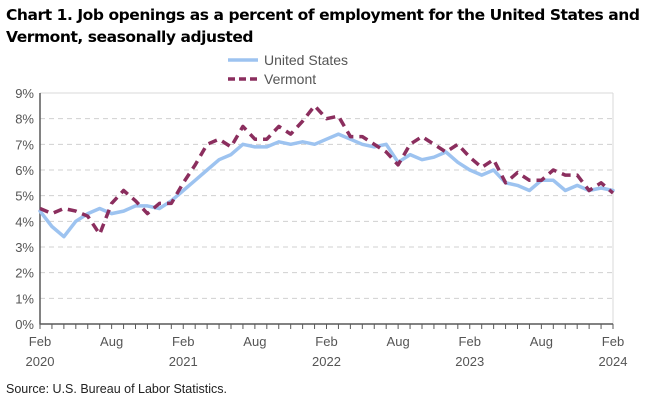 This screenshot has width=650, height=403. Describe the element at coordinates (24, 196) in the screenshot. I see `y-tick-label: 5%` at that location.